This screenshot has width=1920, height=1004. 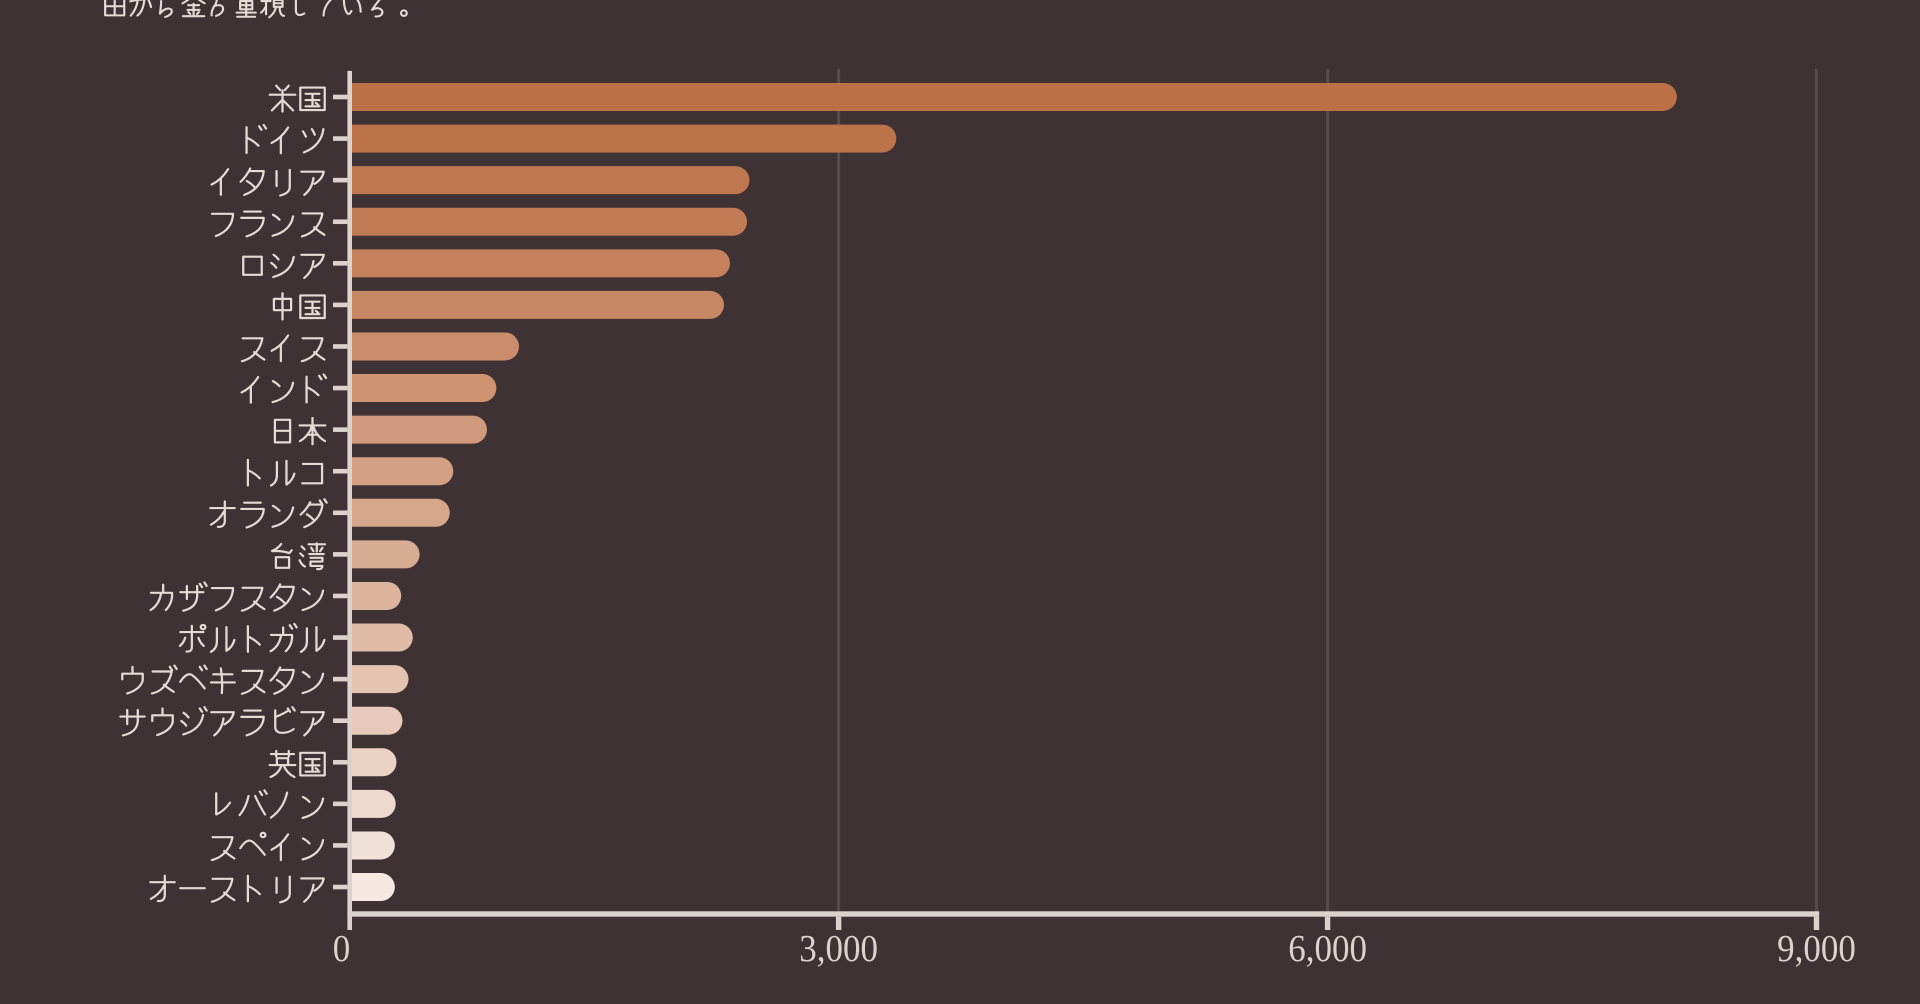 What do you see at coordinates (1816, 949) in the screenshot?
I see `svg-text: 9,000` at bounding box center [1816, 949].